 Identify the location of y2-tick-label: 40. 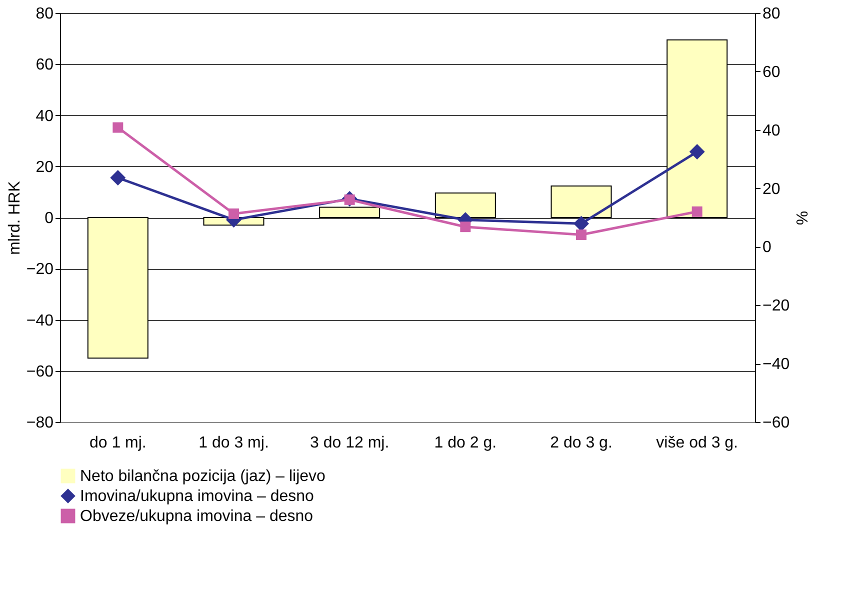
(771, 131).